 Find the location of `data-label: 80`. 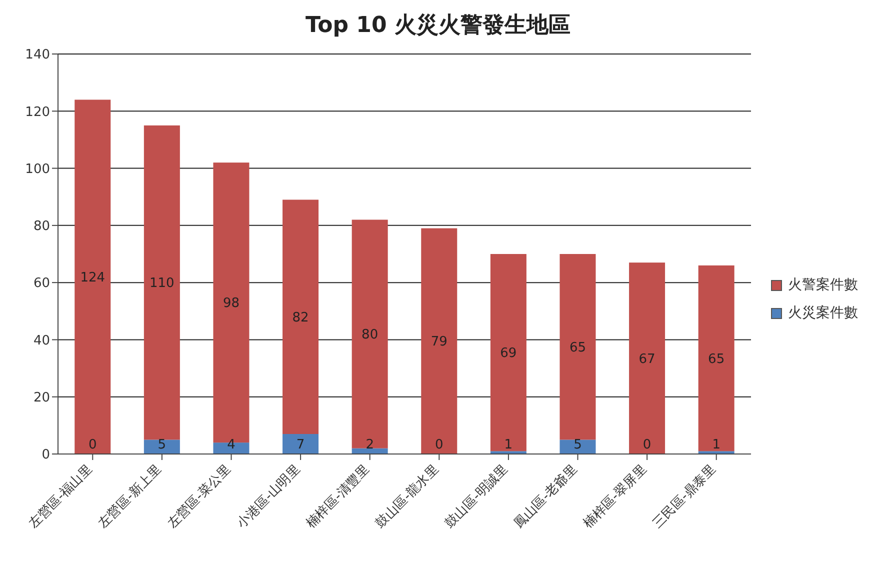

data-label: 80 is located at coordinates (370, 335).